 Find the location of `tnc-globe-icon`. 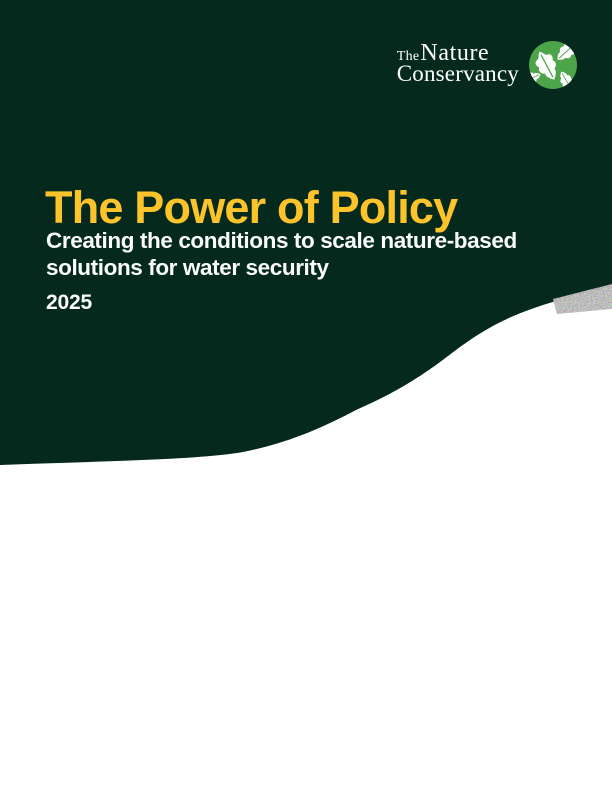

tnc-globe-icon is located at coordinates (553, 65).